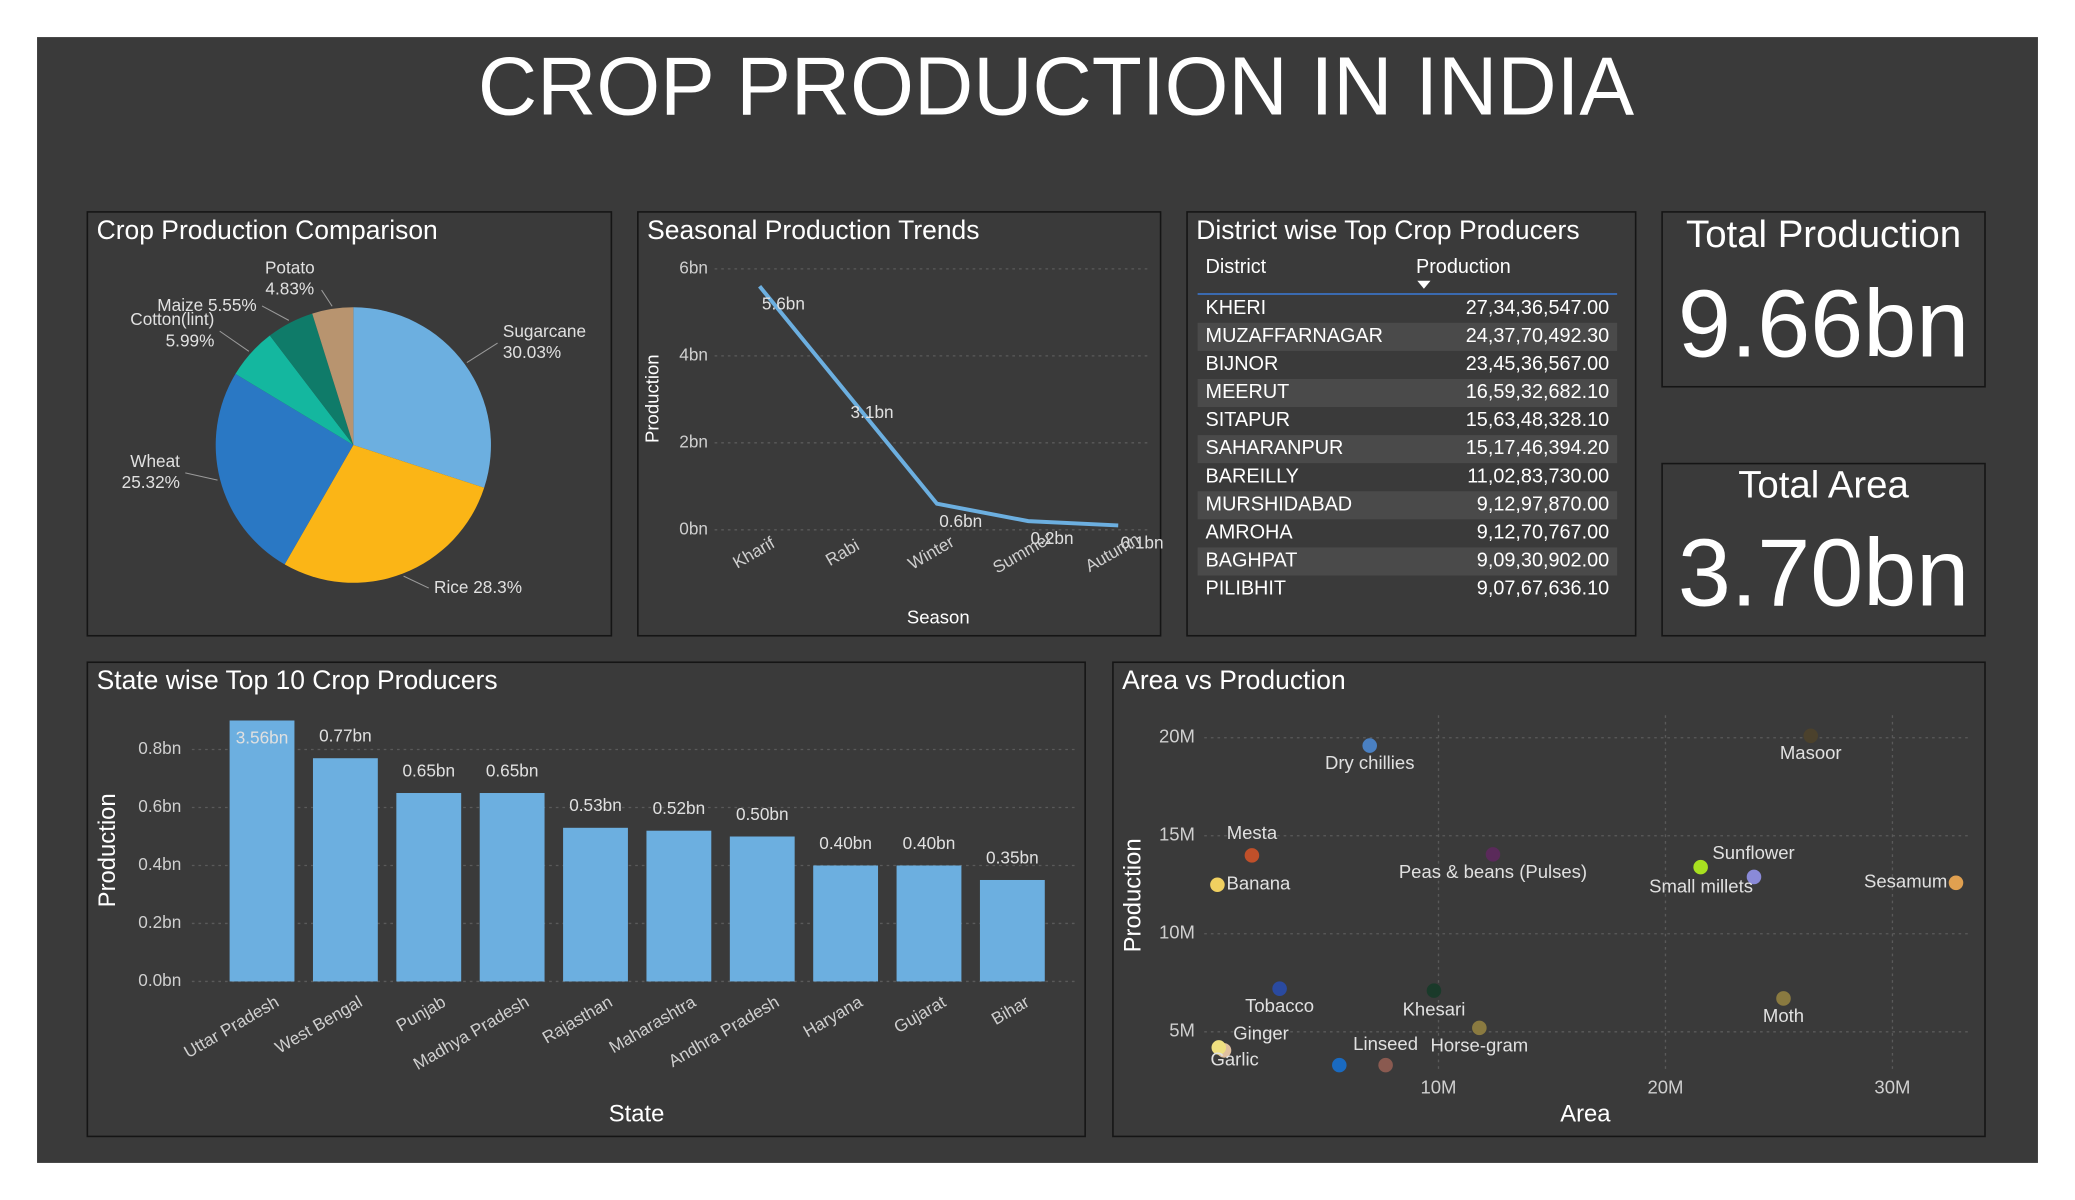  I want to click on value-label: 5.55%, so click(232, 305).